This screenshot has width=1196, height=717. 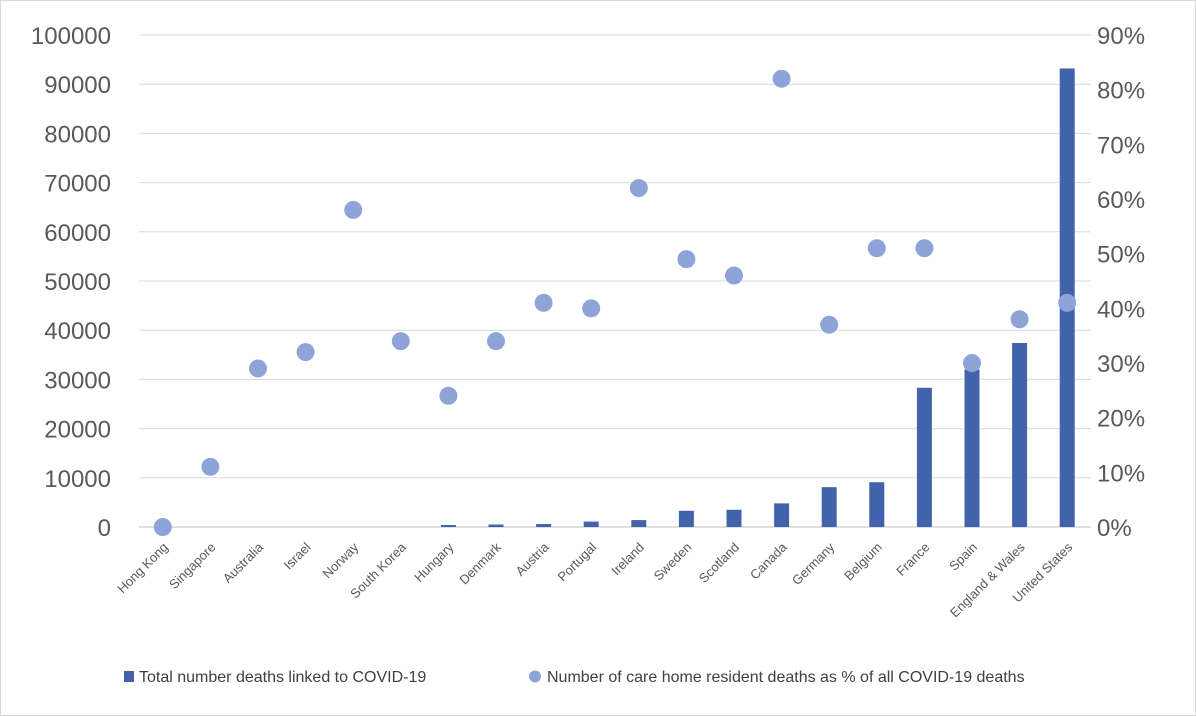 What do you see at coordinates (142, 568) in the screenshot?
I see `category-label: Hong Kong` at bounding box center [142, 568].